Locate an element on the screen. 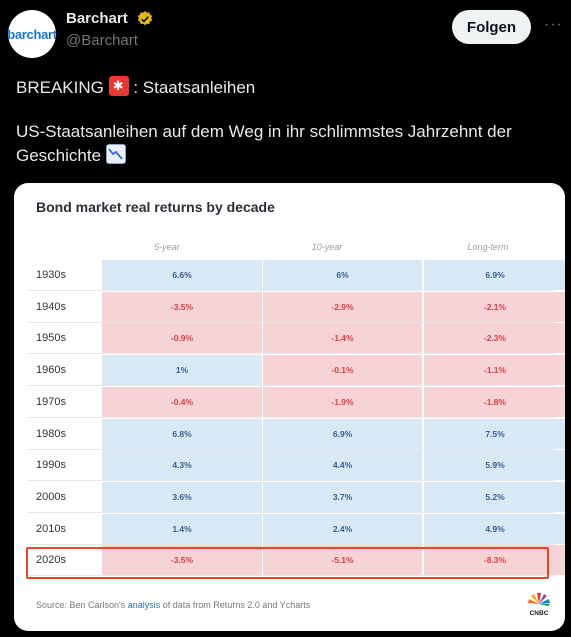  table-cell: 6% is located at coordinates (342, 275).